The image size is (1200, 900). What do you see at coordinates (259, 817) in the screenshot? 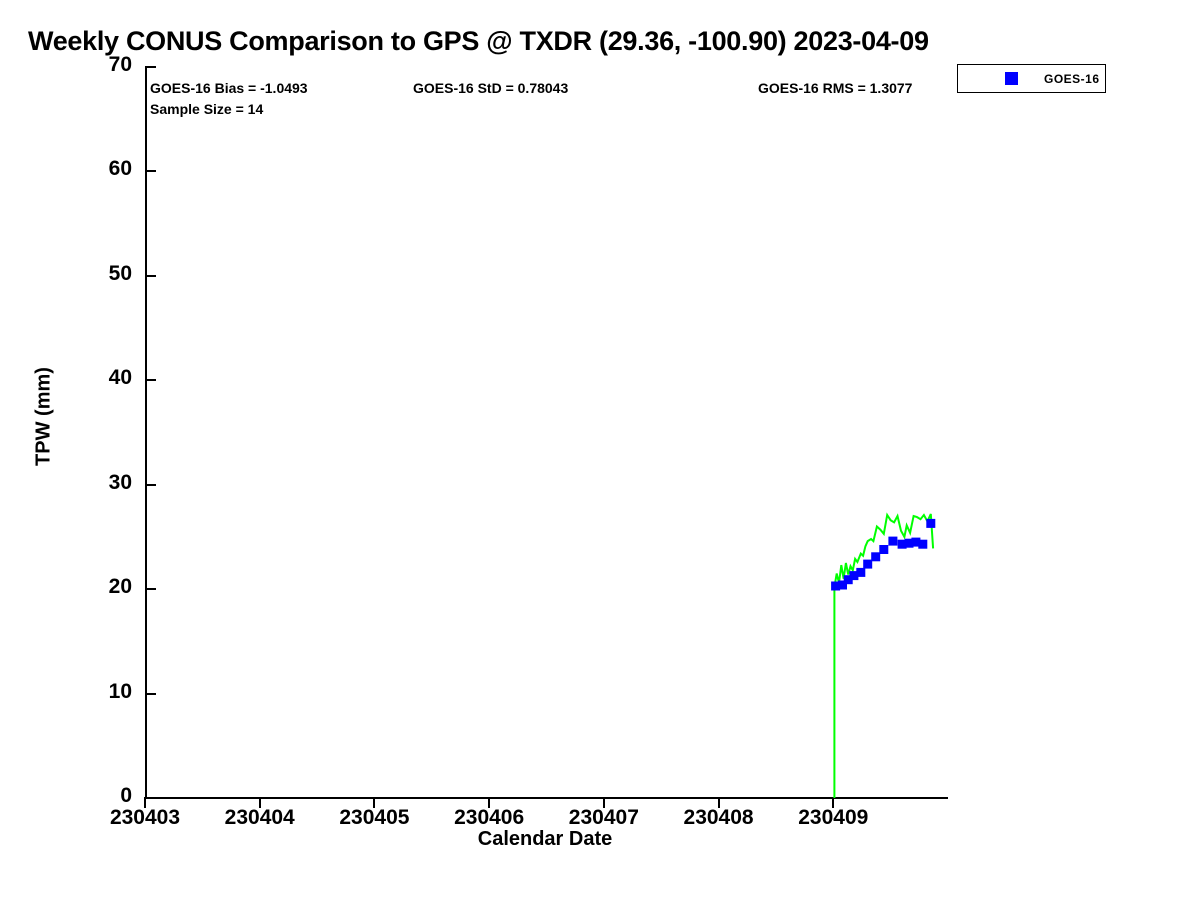
I see `x-axis-tick-label: 230404` at bounding box center [259, 817].